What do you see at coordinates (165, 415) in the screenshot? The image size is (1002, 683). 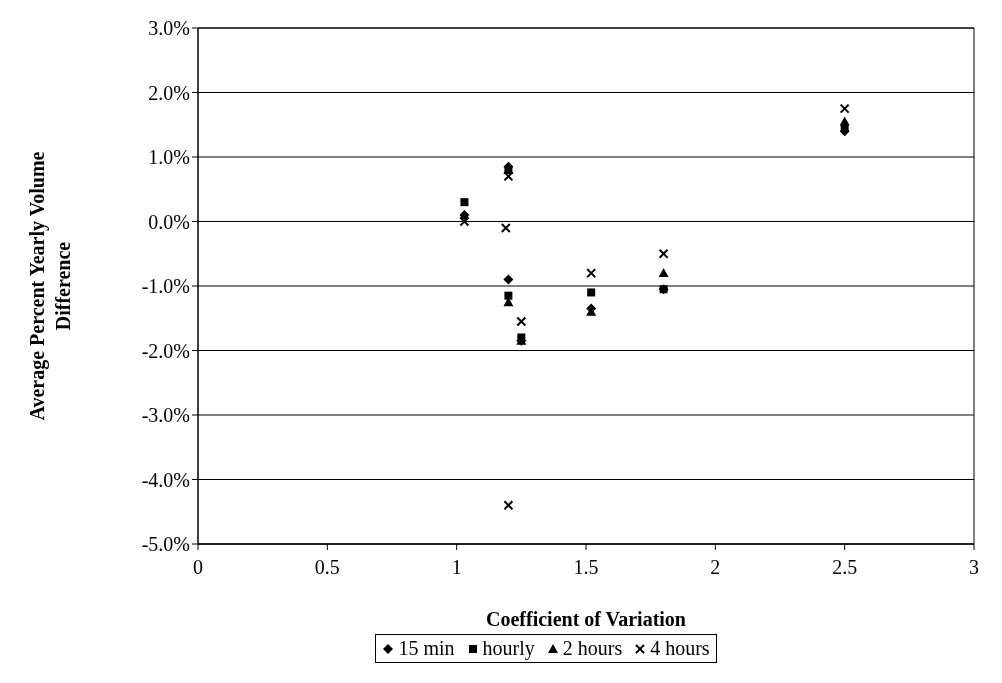 I see `y-tick-label: -3.0%` at bounding box center [165, 415].